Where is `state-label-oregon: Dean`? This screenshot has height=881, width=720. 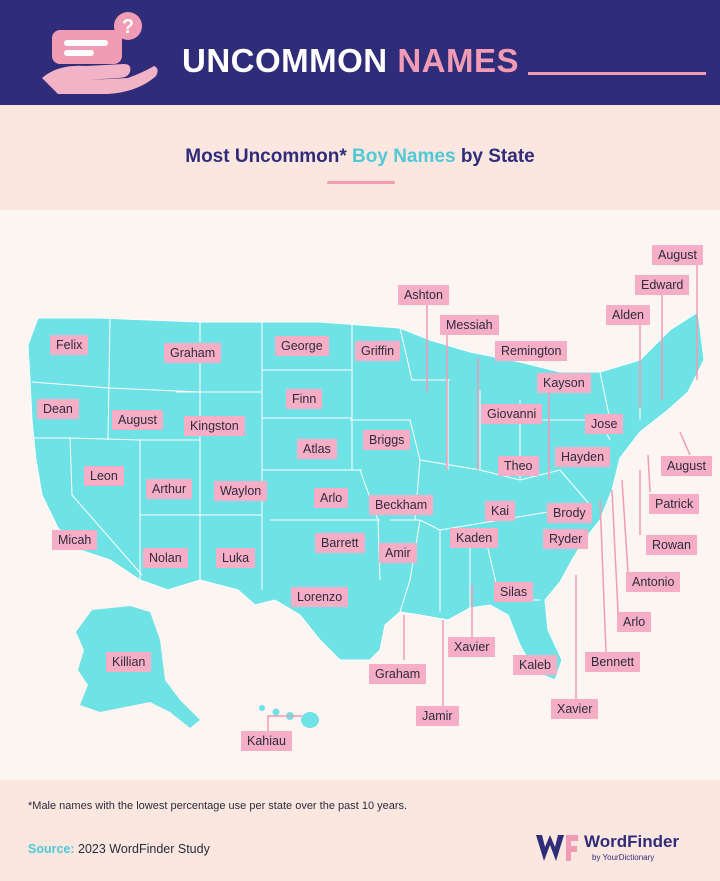
state-label-oregon: Dean is located at coordinates (58, 409).